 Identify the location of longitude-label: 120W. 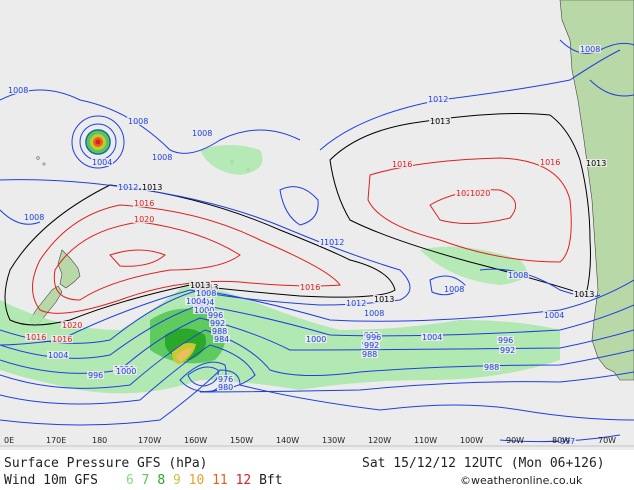
(379, 440).